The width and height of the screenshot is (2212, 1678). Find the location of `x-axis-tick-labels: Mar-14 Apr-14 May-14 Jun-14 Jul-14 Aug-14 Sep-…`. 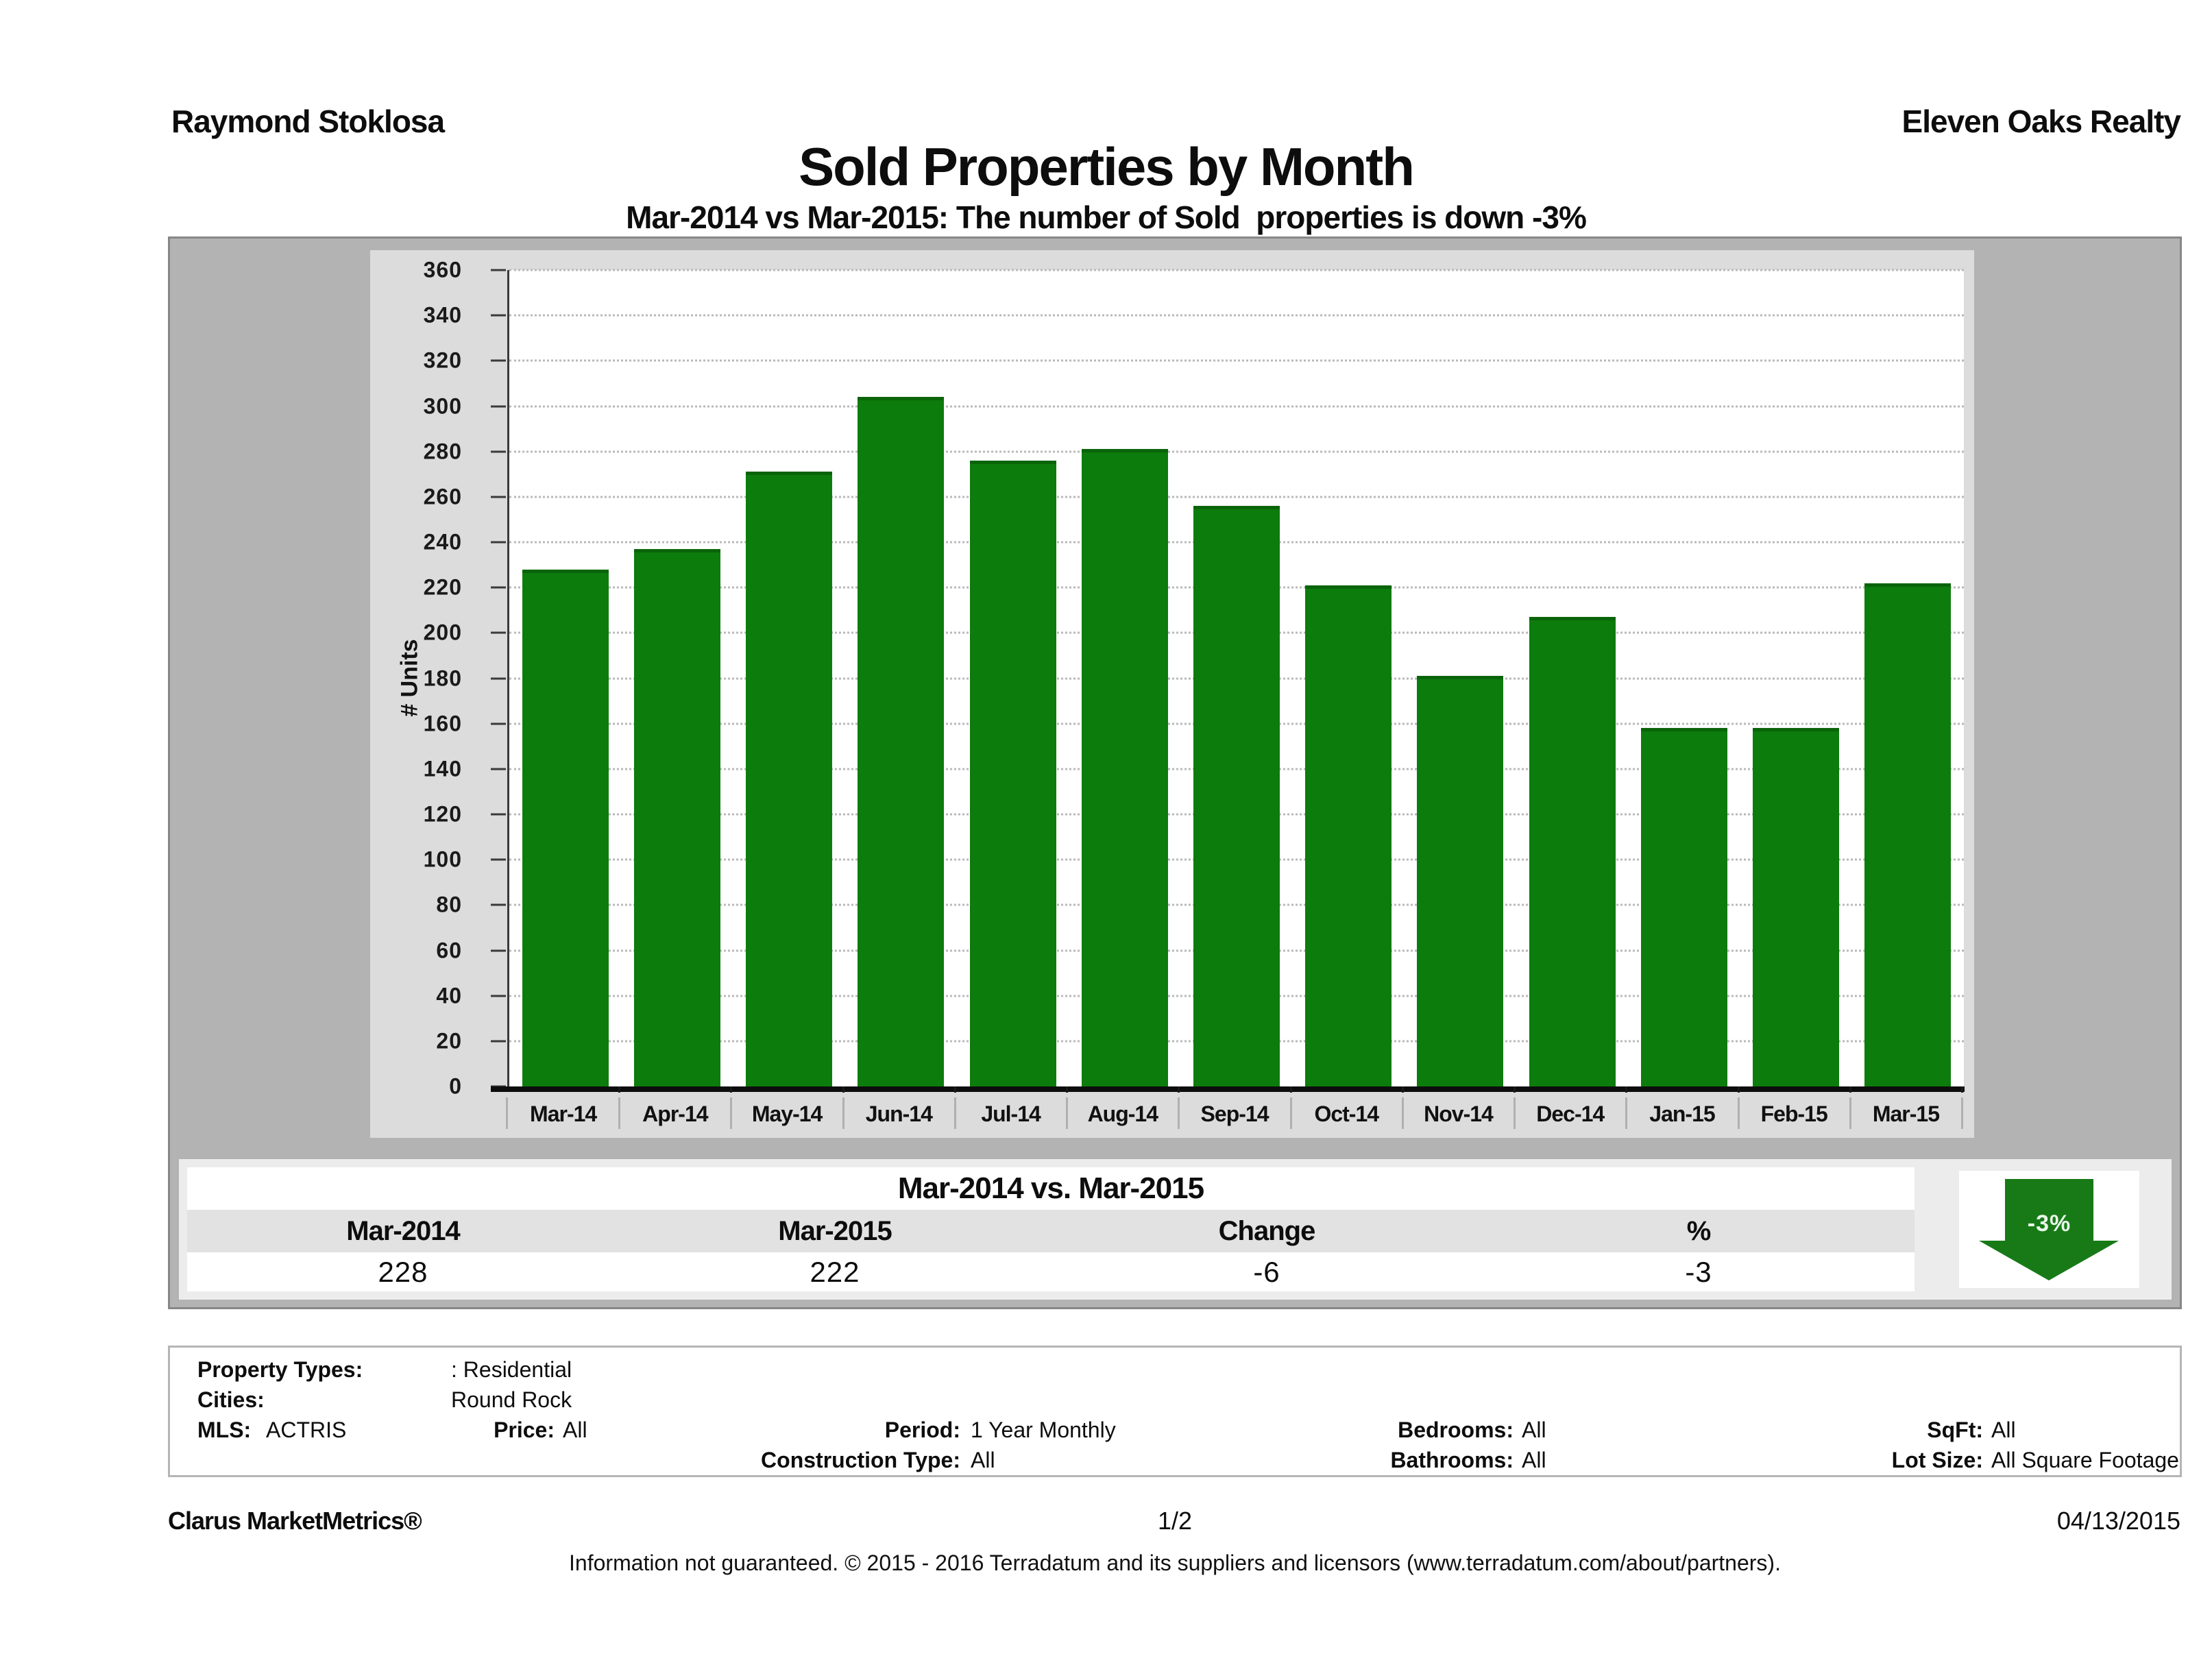

x-axis-tick-labels: Mar-14 Apr-14 May-14 Jun-14 Jul-14 Aug-14 Sep-… is located at coordinates (1235, 1111).